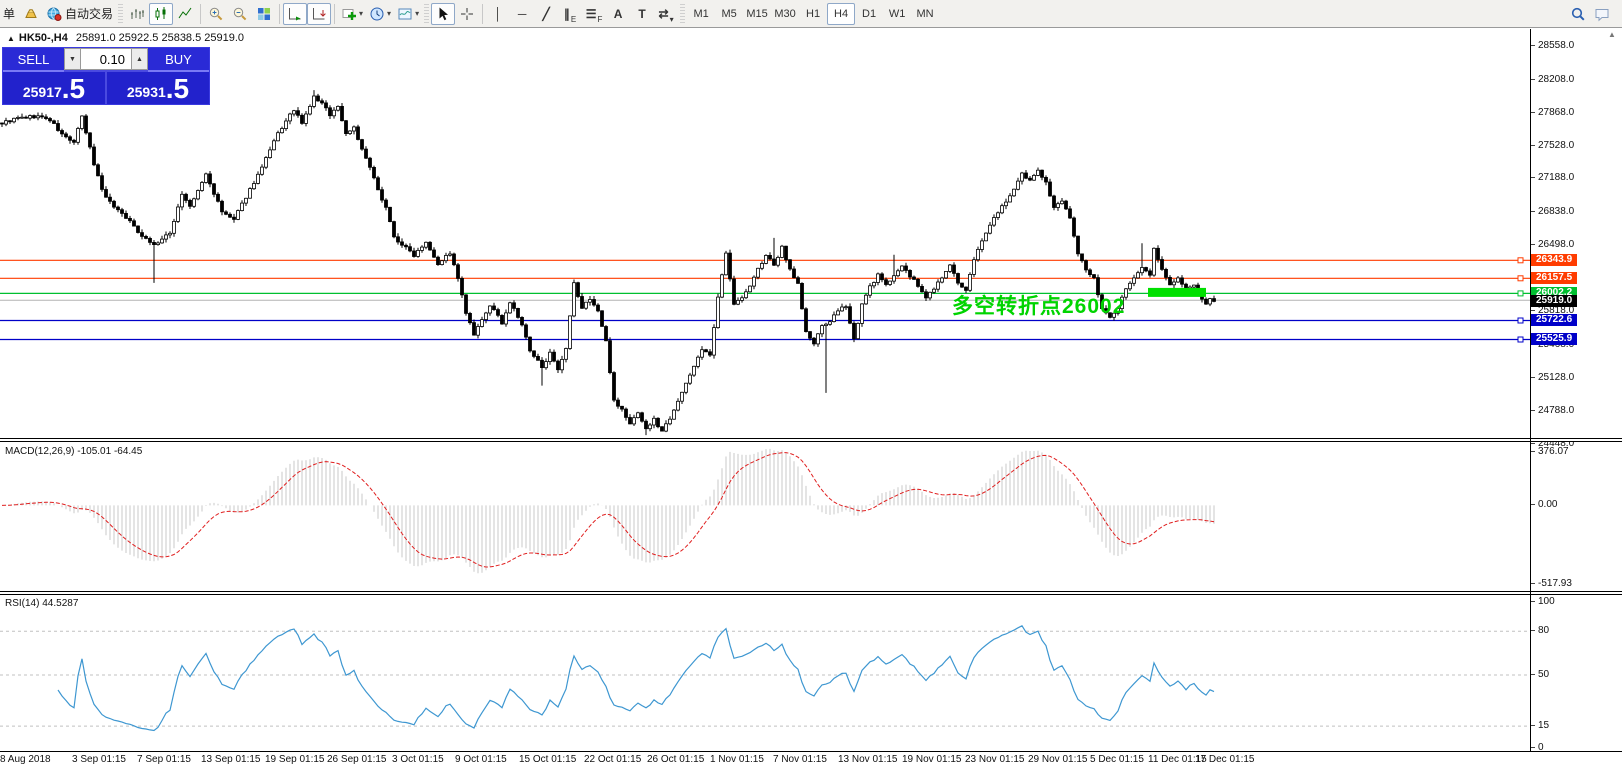 Image resolution: width=1622 pixels, height=768 pixels. Describe the element at coordinates (161, 13) in the screenshot. I see `candlestick-button` at that location.